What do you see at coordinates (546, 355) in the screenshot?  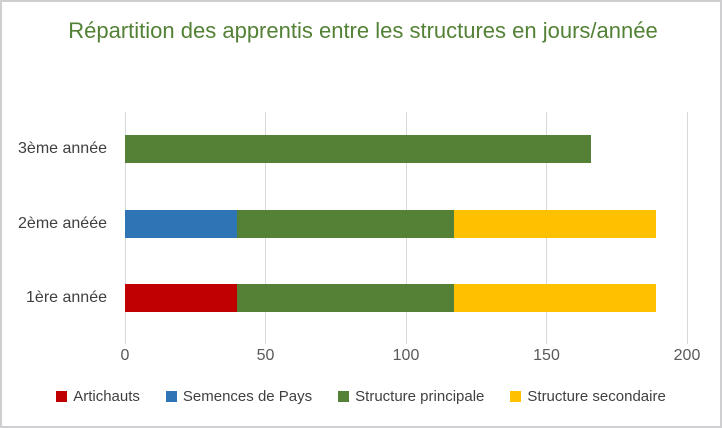 I see `x-axis-tick-label: 150` at bounding box center [546, 355].